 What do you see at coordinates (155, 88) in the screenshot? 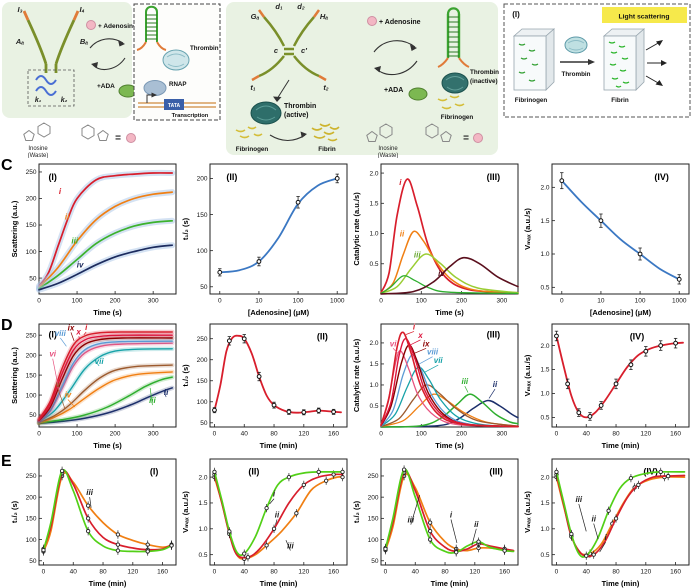
I see `rnap-blob-icon` at bounding box center [155, 88].